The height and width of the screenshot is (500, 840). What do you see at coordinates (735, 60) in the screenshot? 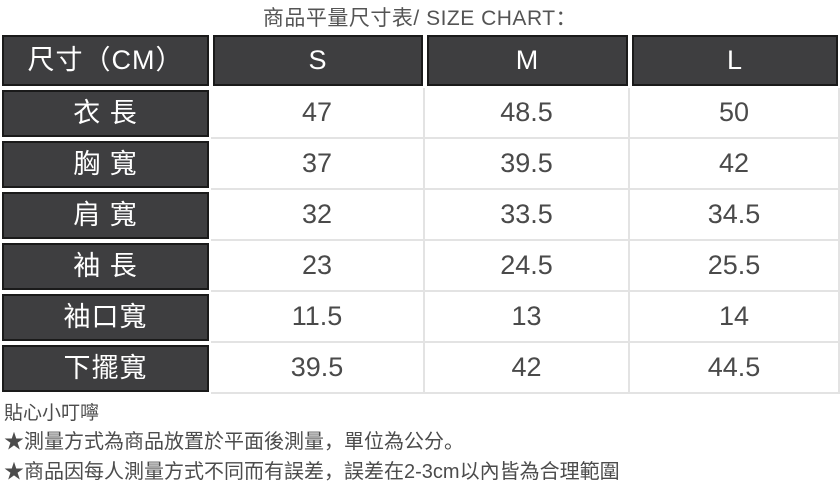
I see `header-size-l: L` at bounding box center [735, 60].